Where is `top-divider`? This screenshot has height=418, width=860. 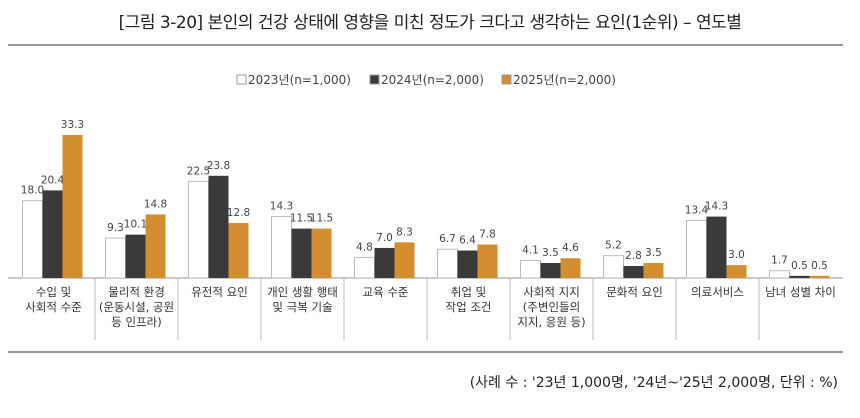 top-divider is located at coordinates (425, 45).